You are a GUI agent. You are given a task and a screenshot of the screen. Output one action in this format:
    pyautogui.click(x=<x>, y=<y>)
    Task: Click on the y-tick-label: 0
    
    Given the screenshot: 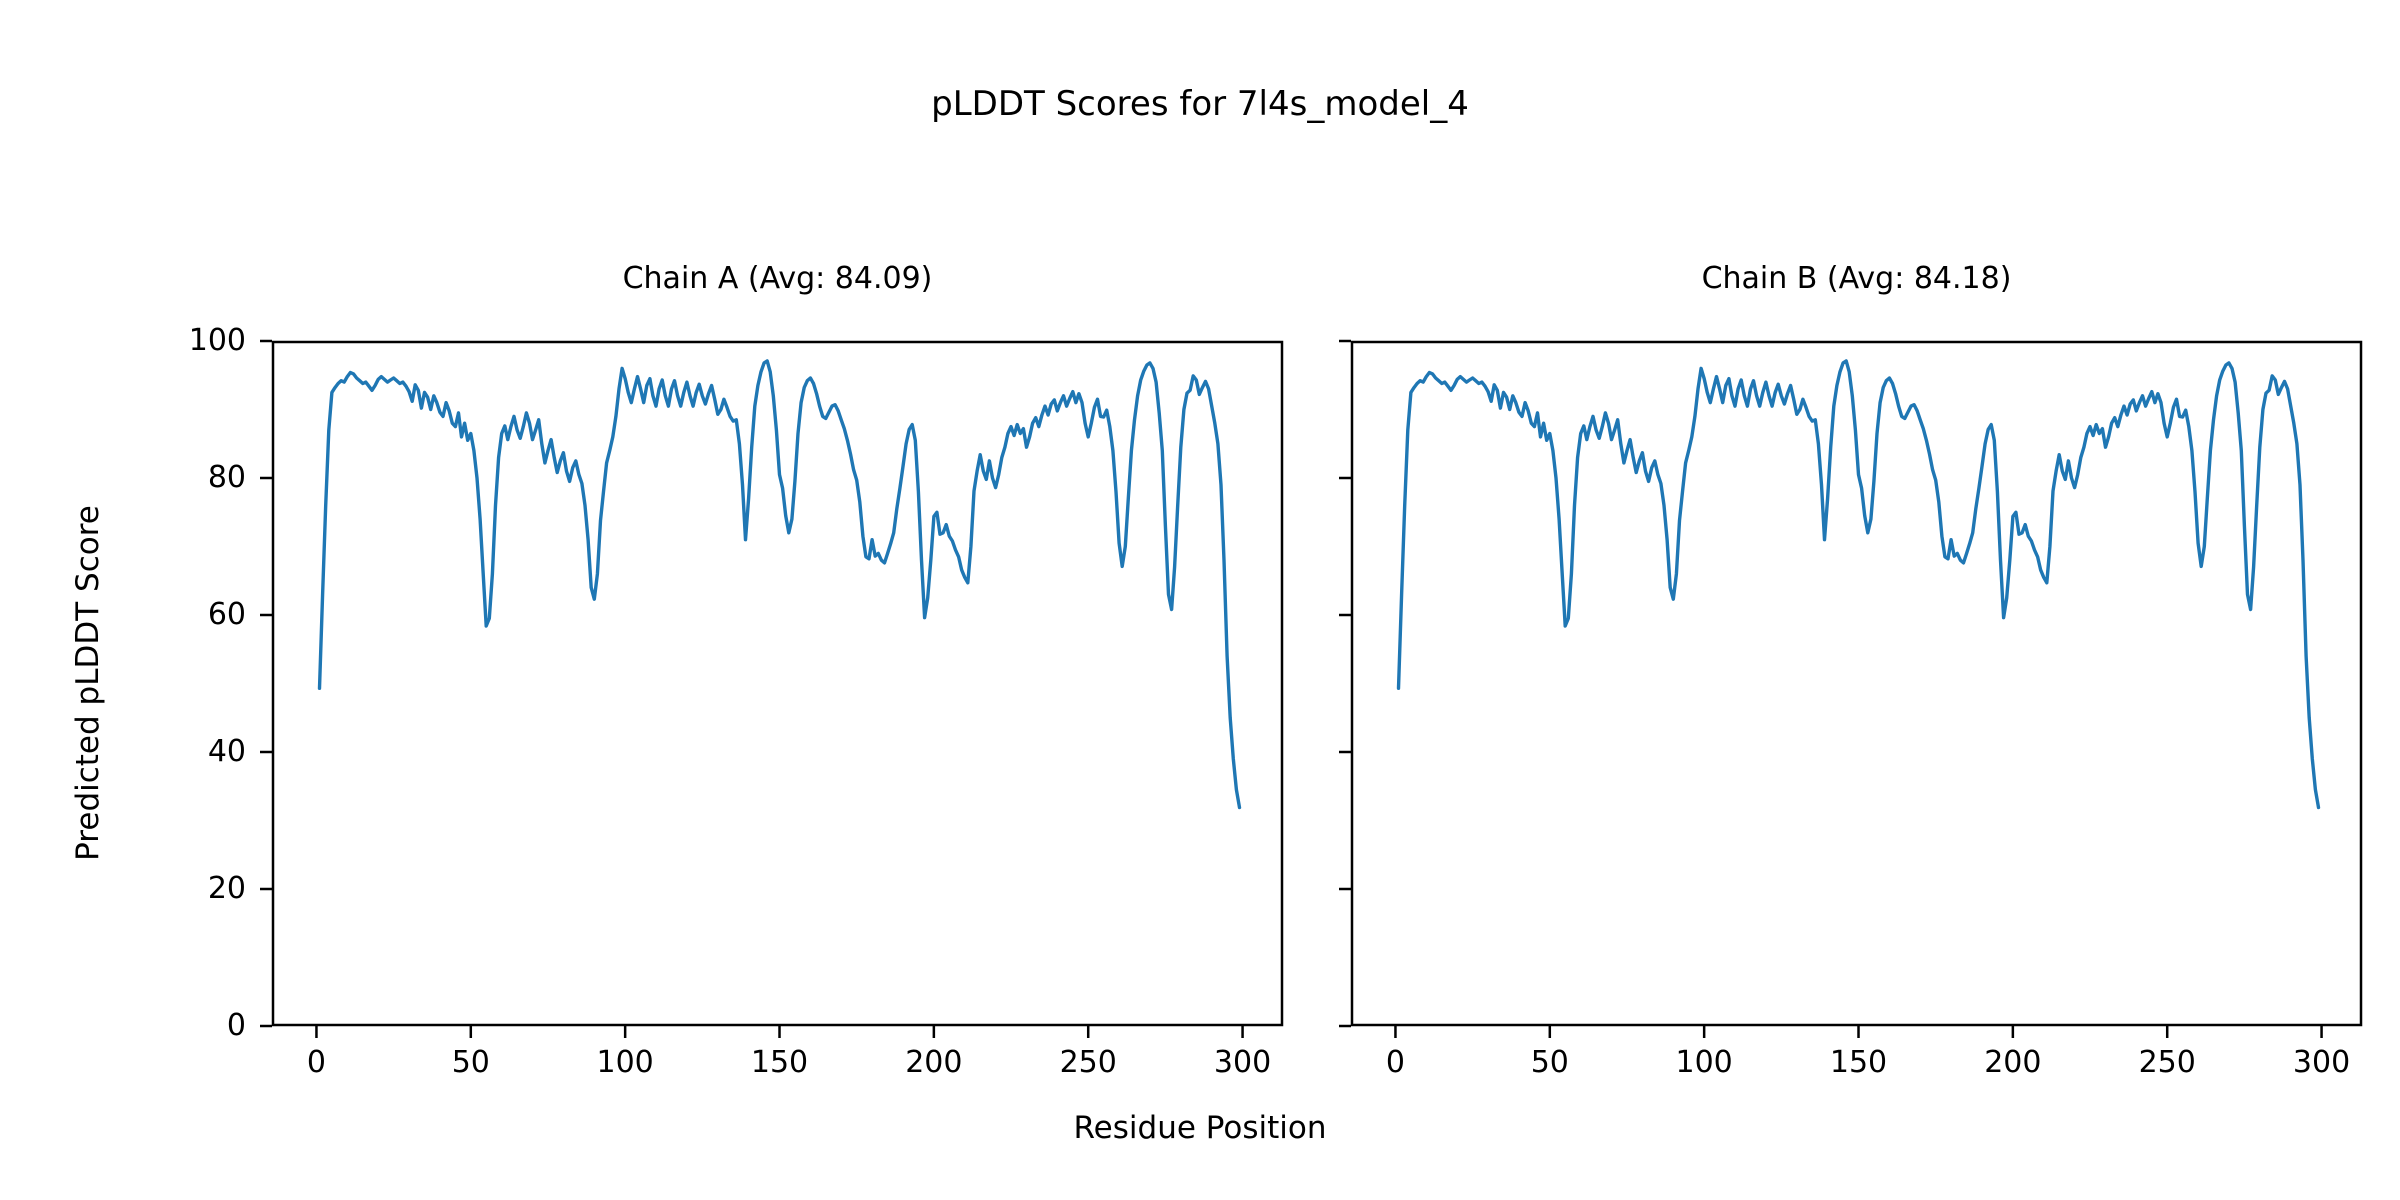 What is the action you would take?
    pyautogui.click(x=236, y=1025)
    